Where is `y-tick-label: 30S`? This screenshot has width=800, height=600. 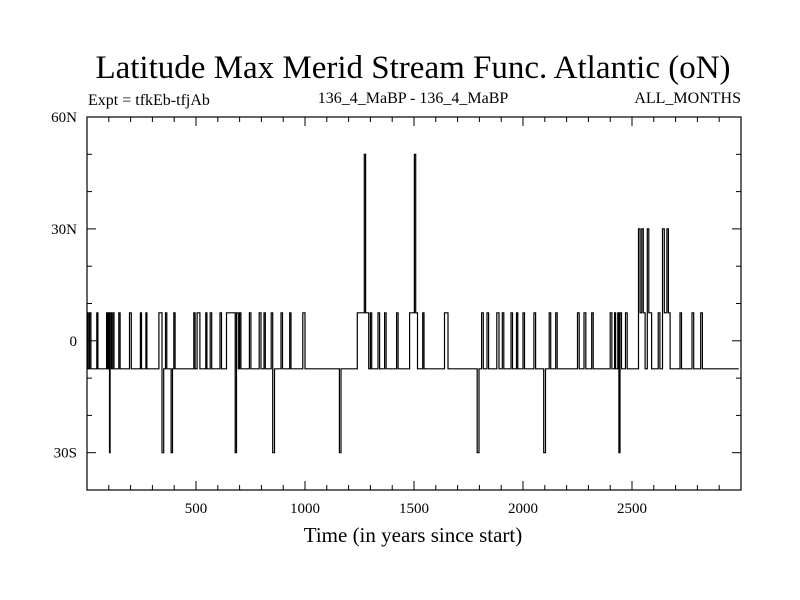 y-tick-label: 30S is located at coordinates (65, 454).